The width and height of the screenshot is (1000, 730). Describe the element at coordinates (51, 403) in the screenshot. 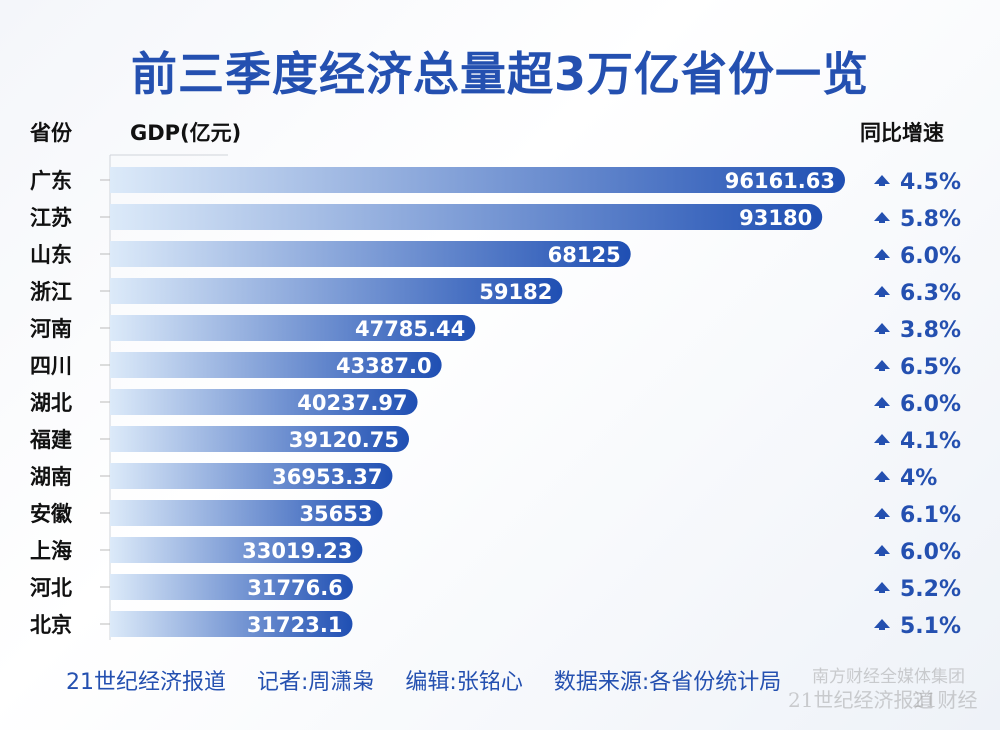

I see `category-label: 湖北` at that location.